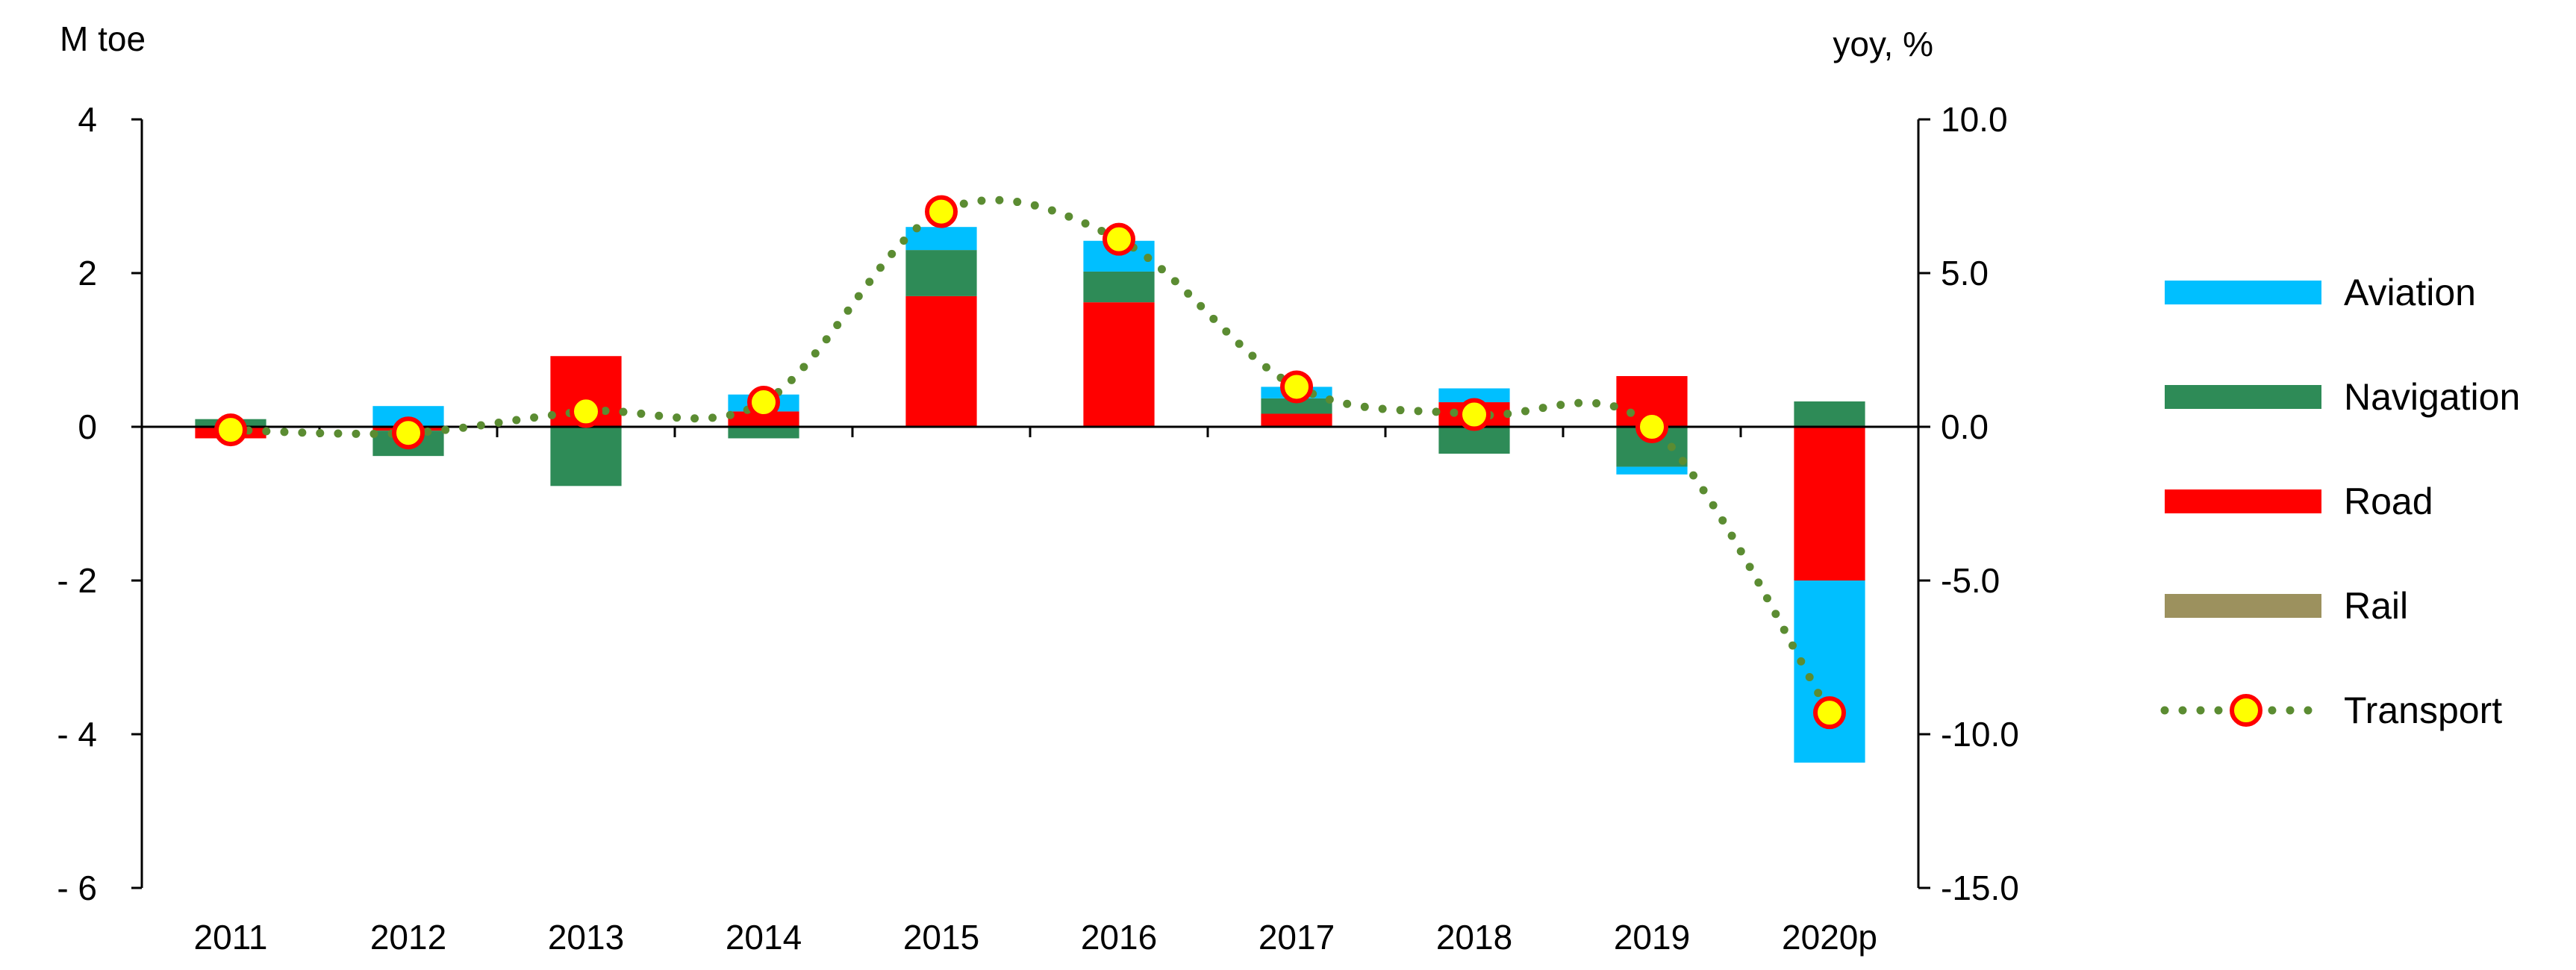 This screenshot has height=970, width=2576. I want to click on right-tick-label: 0.0, so click(1965, 426).